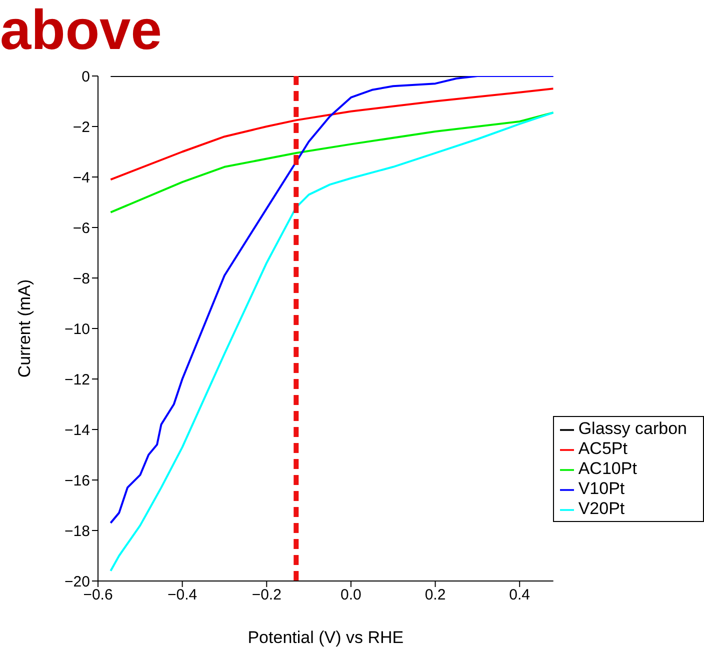 Image resolution: width=704 pixels, height=647 pixels. I want to click on y-tick-label: −16, so click(77, 481).